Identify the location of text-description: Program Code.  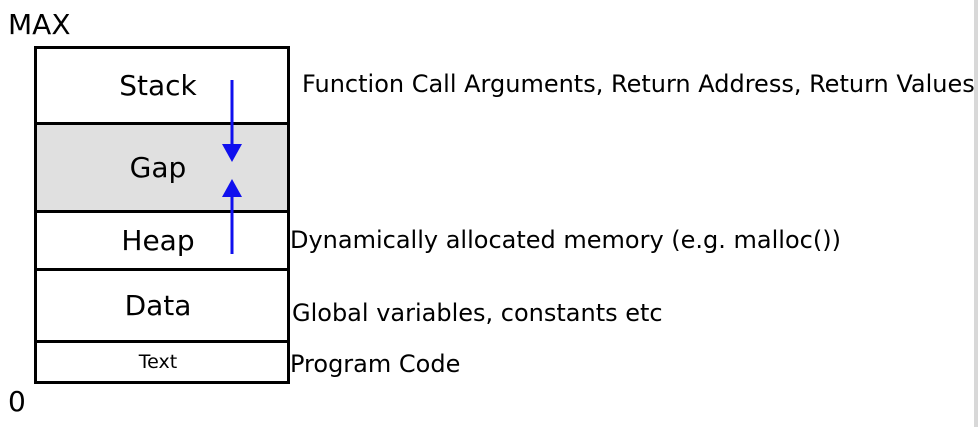
(375, 364).